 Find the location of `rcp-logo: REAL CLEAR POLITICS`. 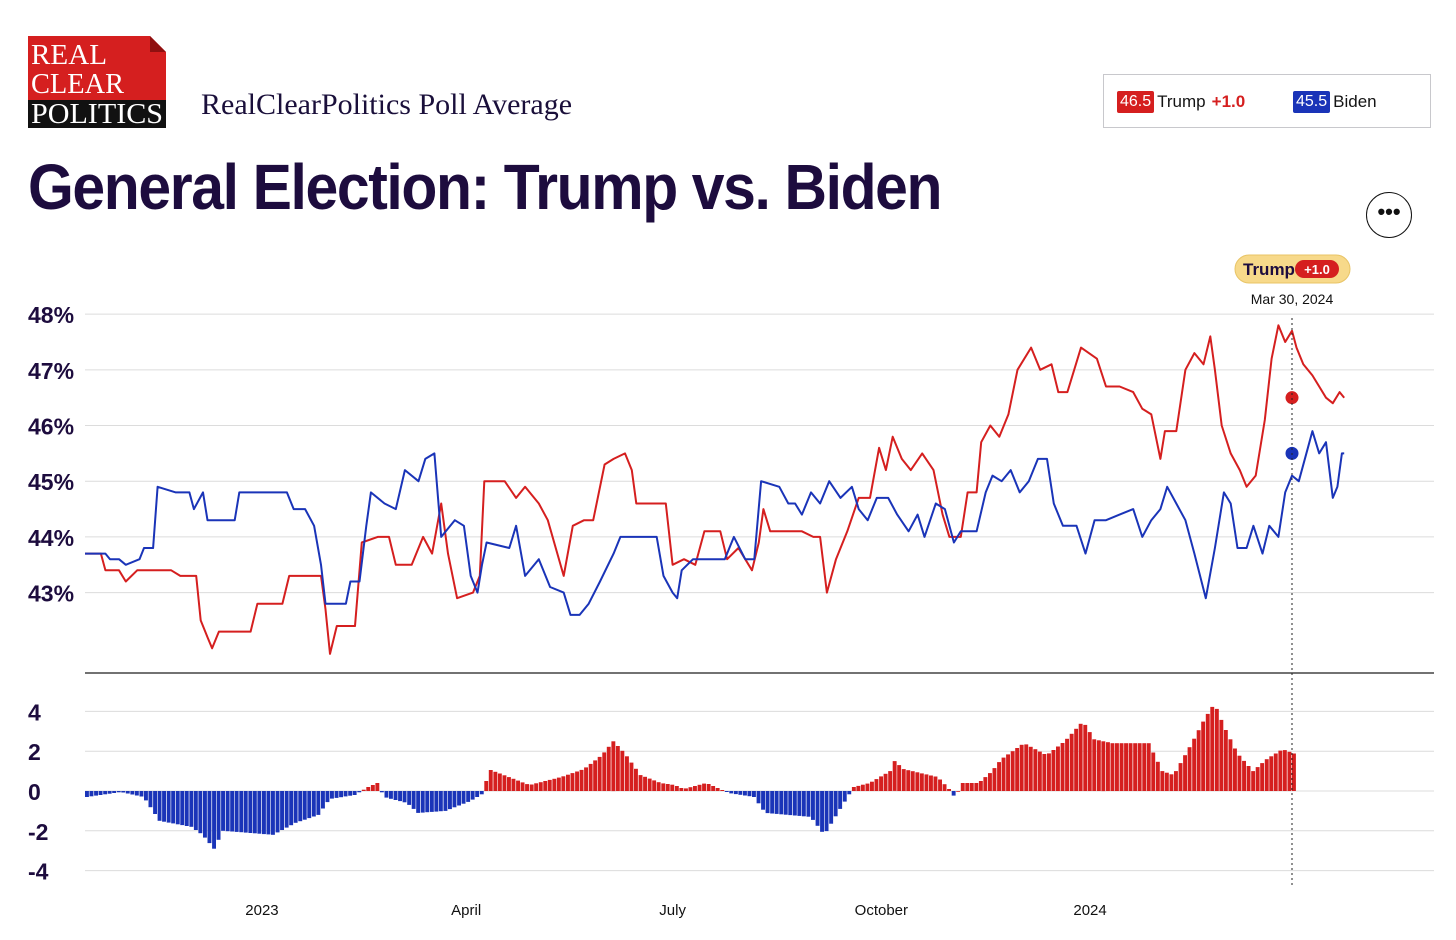

rcp-logo: REAL CLEAR POLITICS is located at coordinates (97, 83).